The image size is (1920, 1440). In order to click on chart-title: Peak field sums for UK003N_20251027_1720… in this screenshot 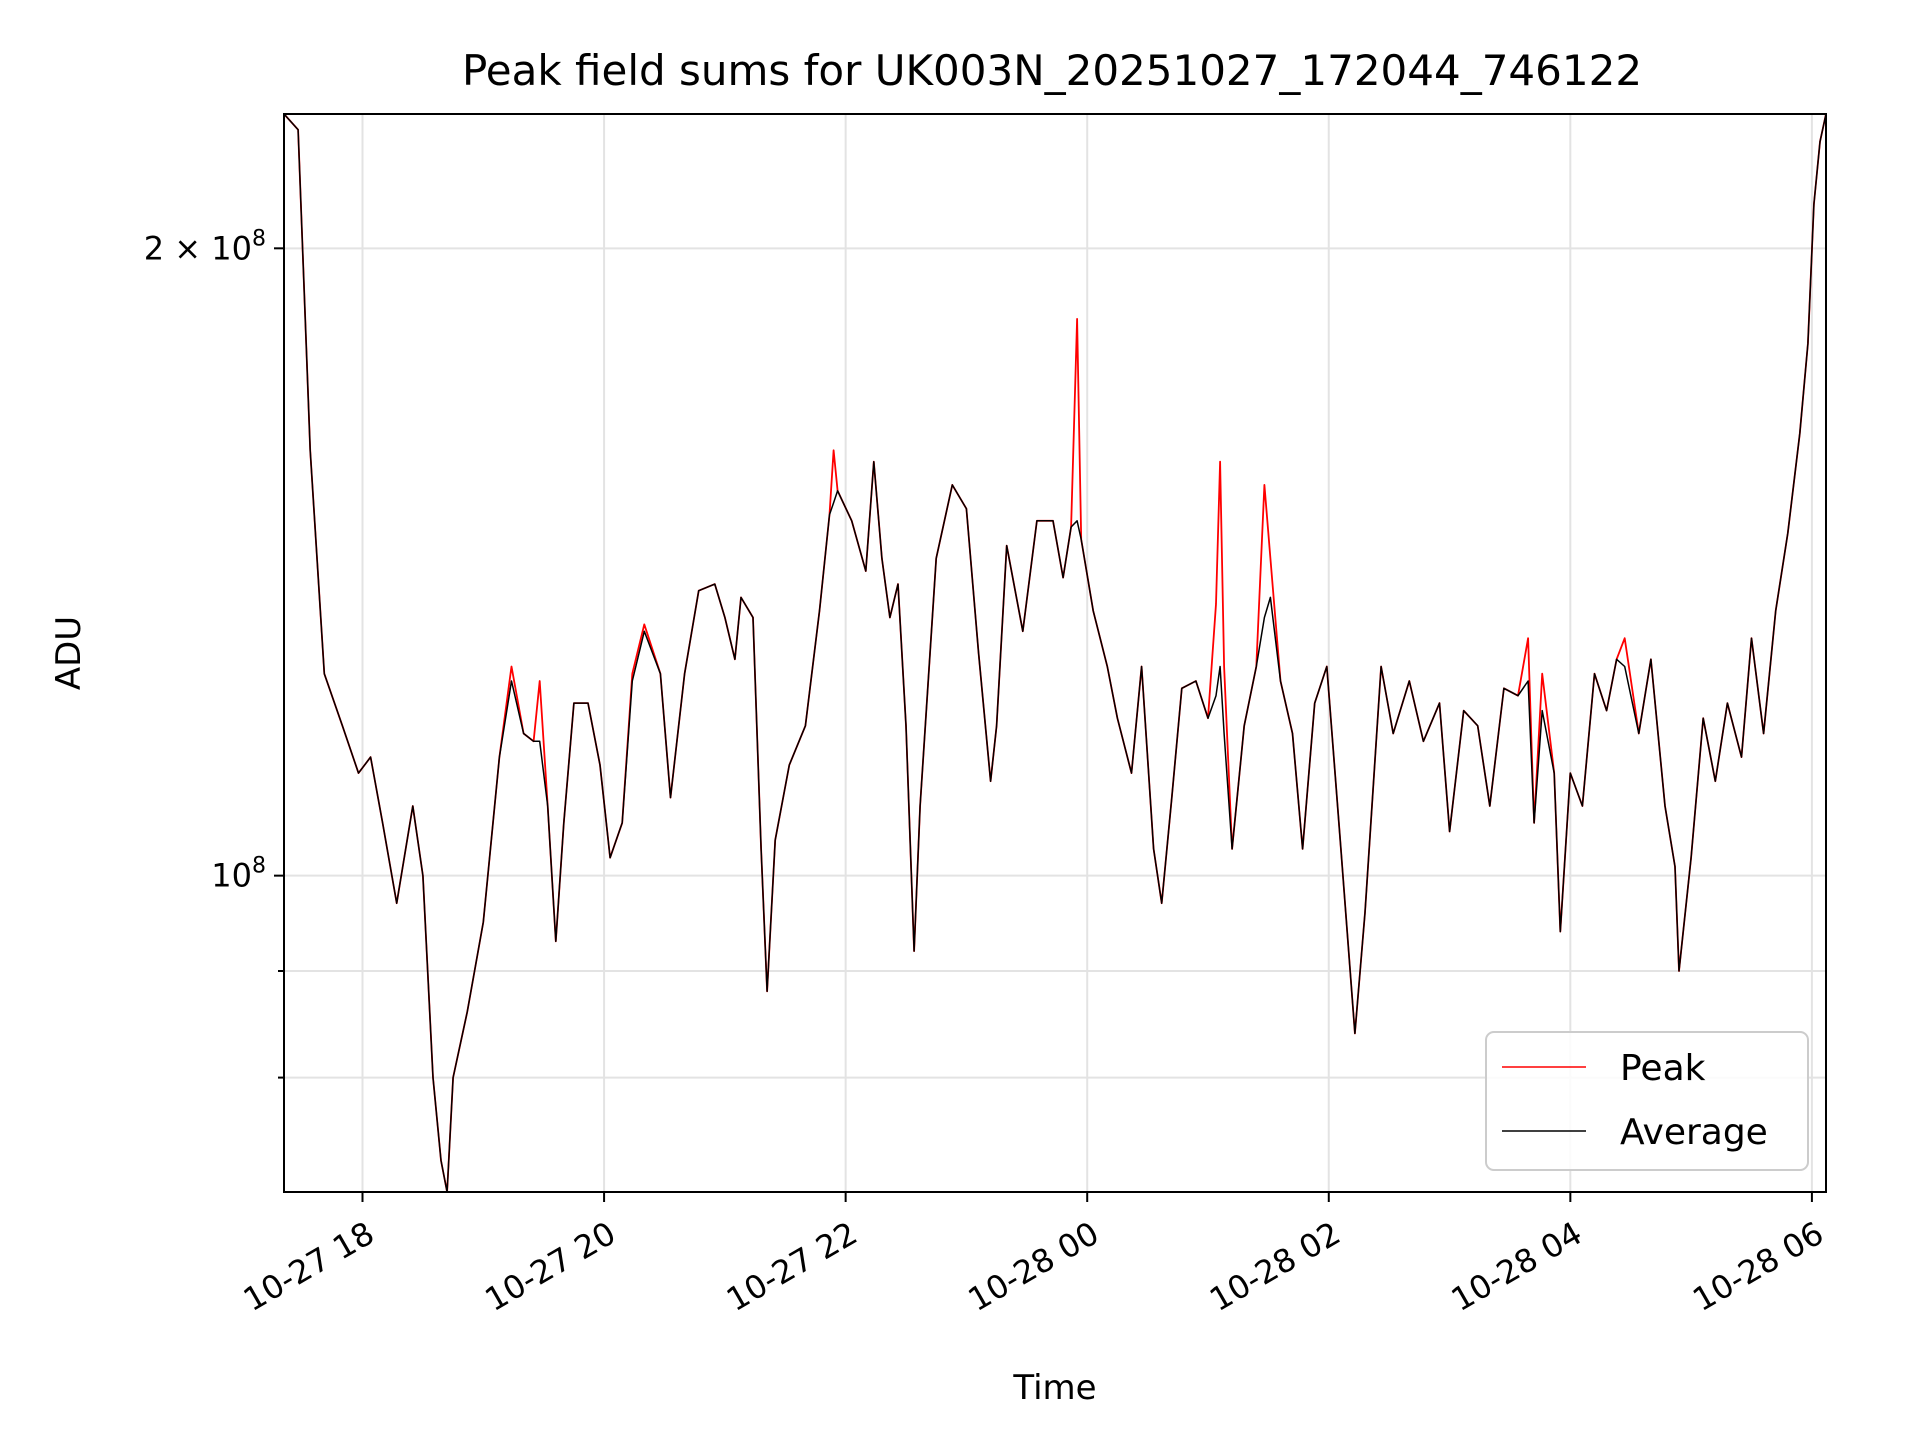, I will do `click(1052, 70)`.